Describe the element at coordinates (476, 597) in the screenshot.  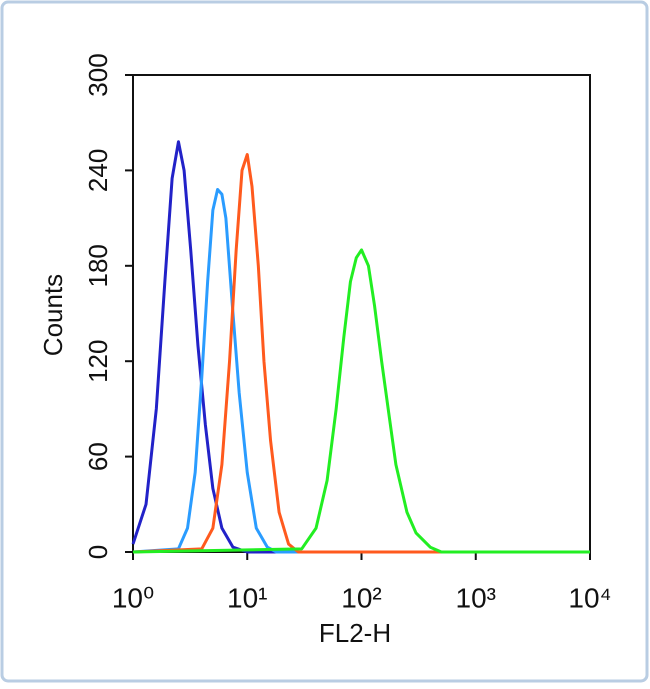
I see `x-tick-label: 10³` at that location.